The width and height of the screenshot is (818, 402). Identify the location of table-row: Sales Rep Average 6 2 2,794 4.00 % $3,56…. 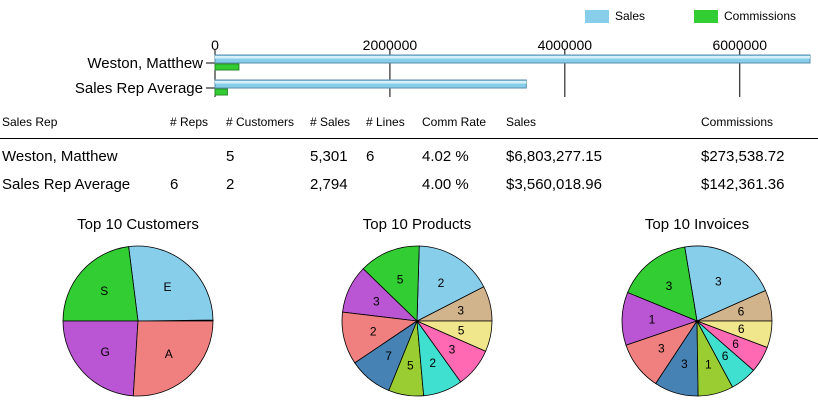
(409, 184).